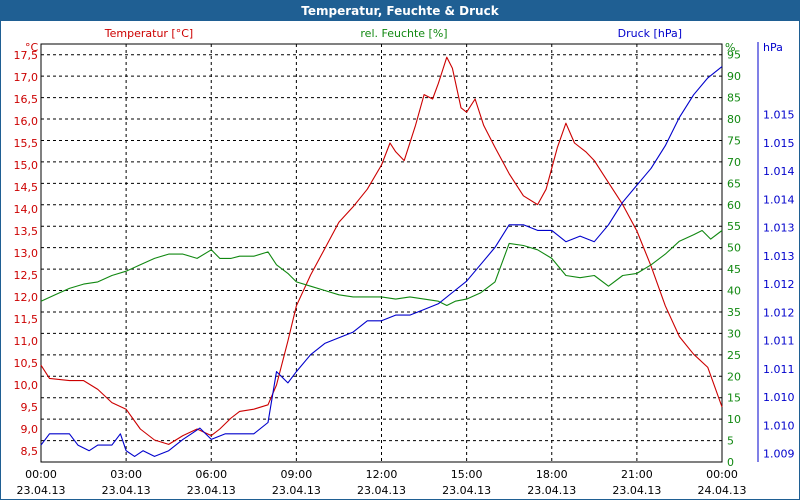  I want to click on humidity-tick-label: 90, so click(734, 76).